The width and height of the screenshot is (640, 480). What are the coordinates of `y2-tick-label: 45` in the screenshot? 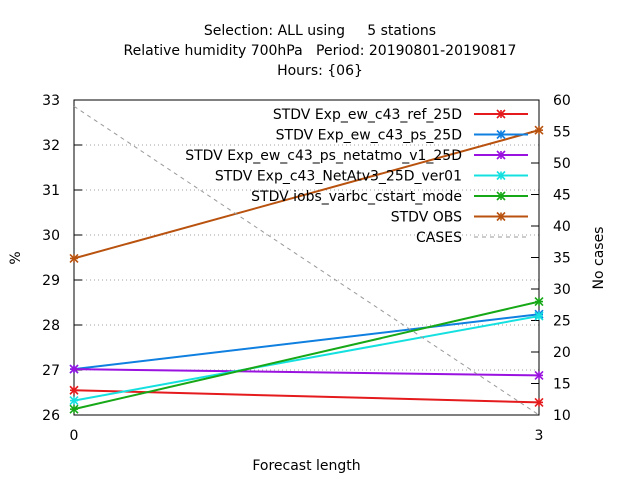 It's located at (562, 196).